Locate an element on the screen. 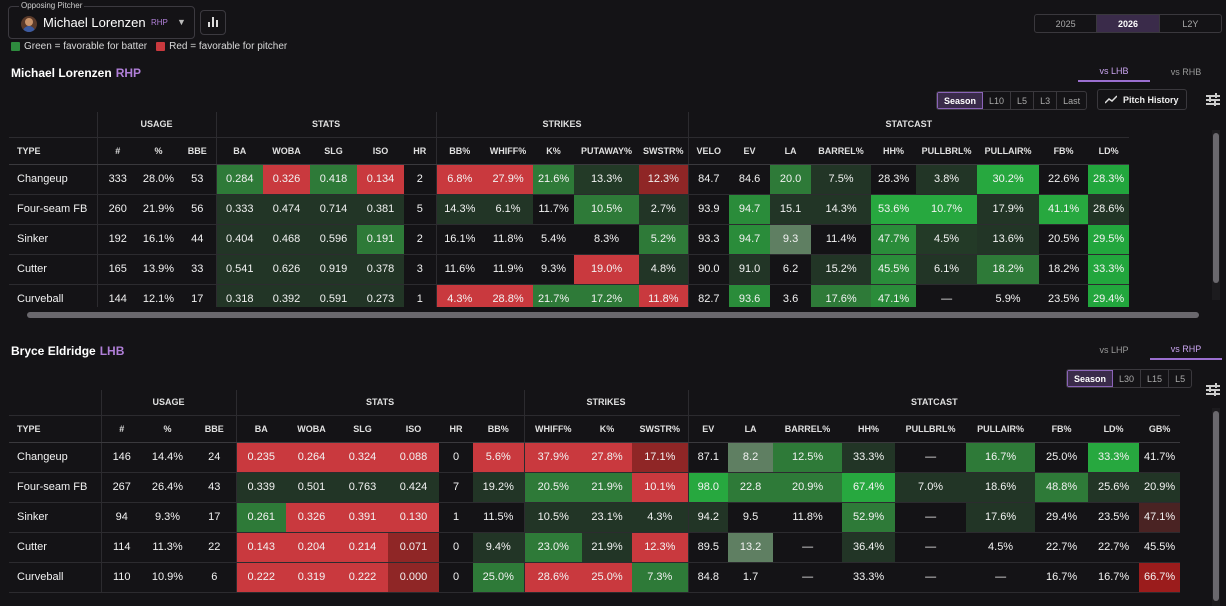 The height and width of the screenshot is (606, 1226). year-option-0: 2025 is located at coordinates (1066, 23).